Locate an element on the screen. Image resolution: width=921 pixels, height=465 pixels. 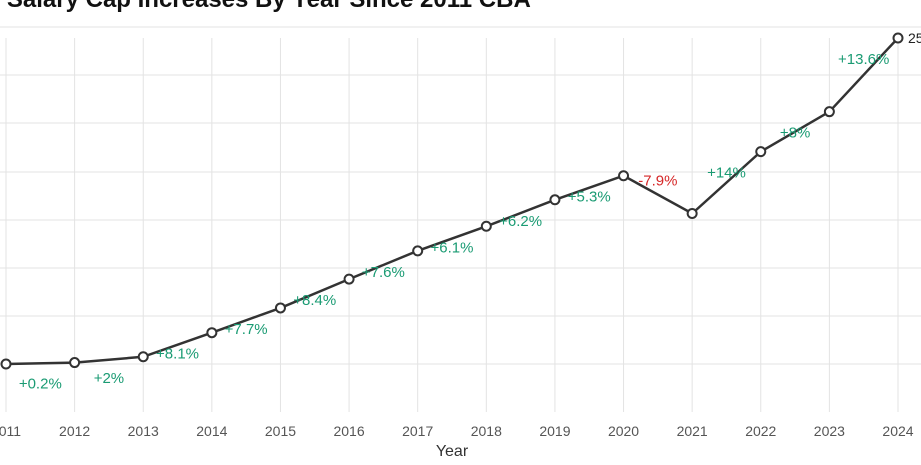
x-tick-label: 2021 is located at coordinates (692, 431).